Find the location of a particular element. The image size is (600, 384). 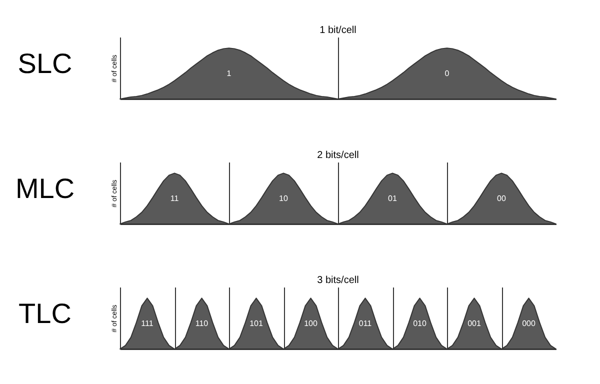

annotation: 101 is located at coordinates (257, 323).